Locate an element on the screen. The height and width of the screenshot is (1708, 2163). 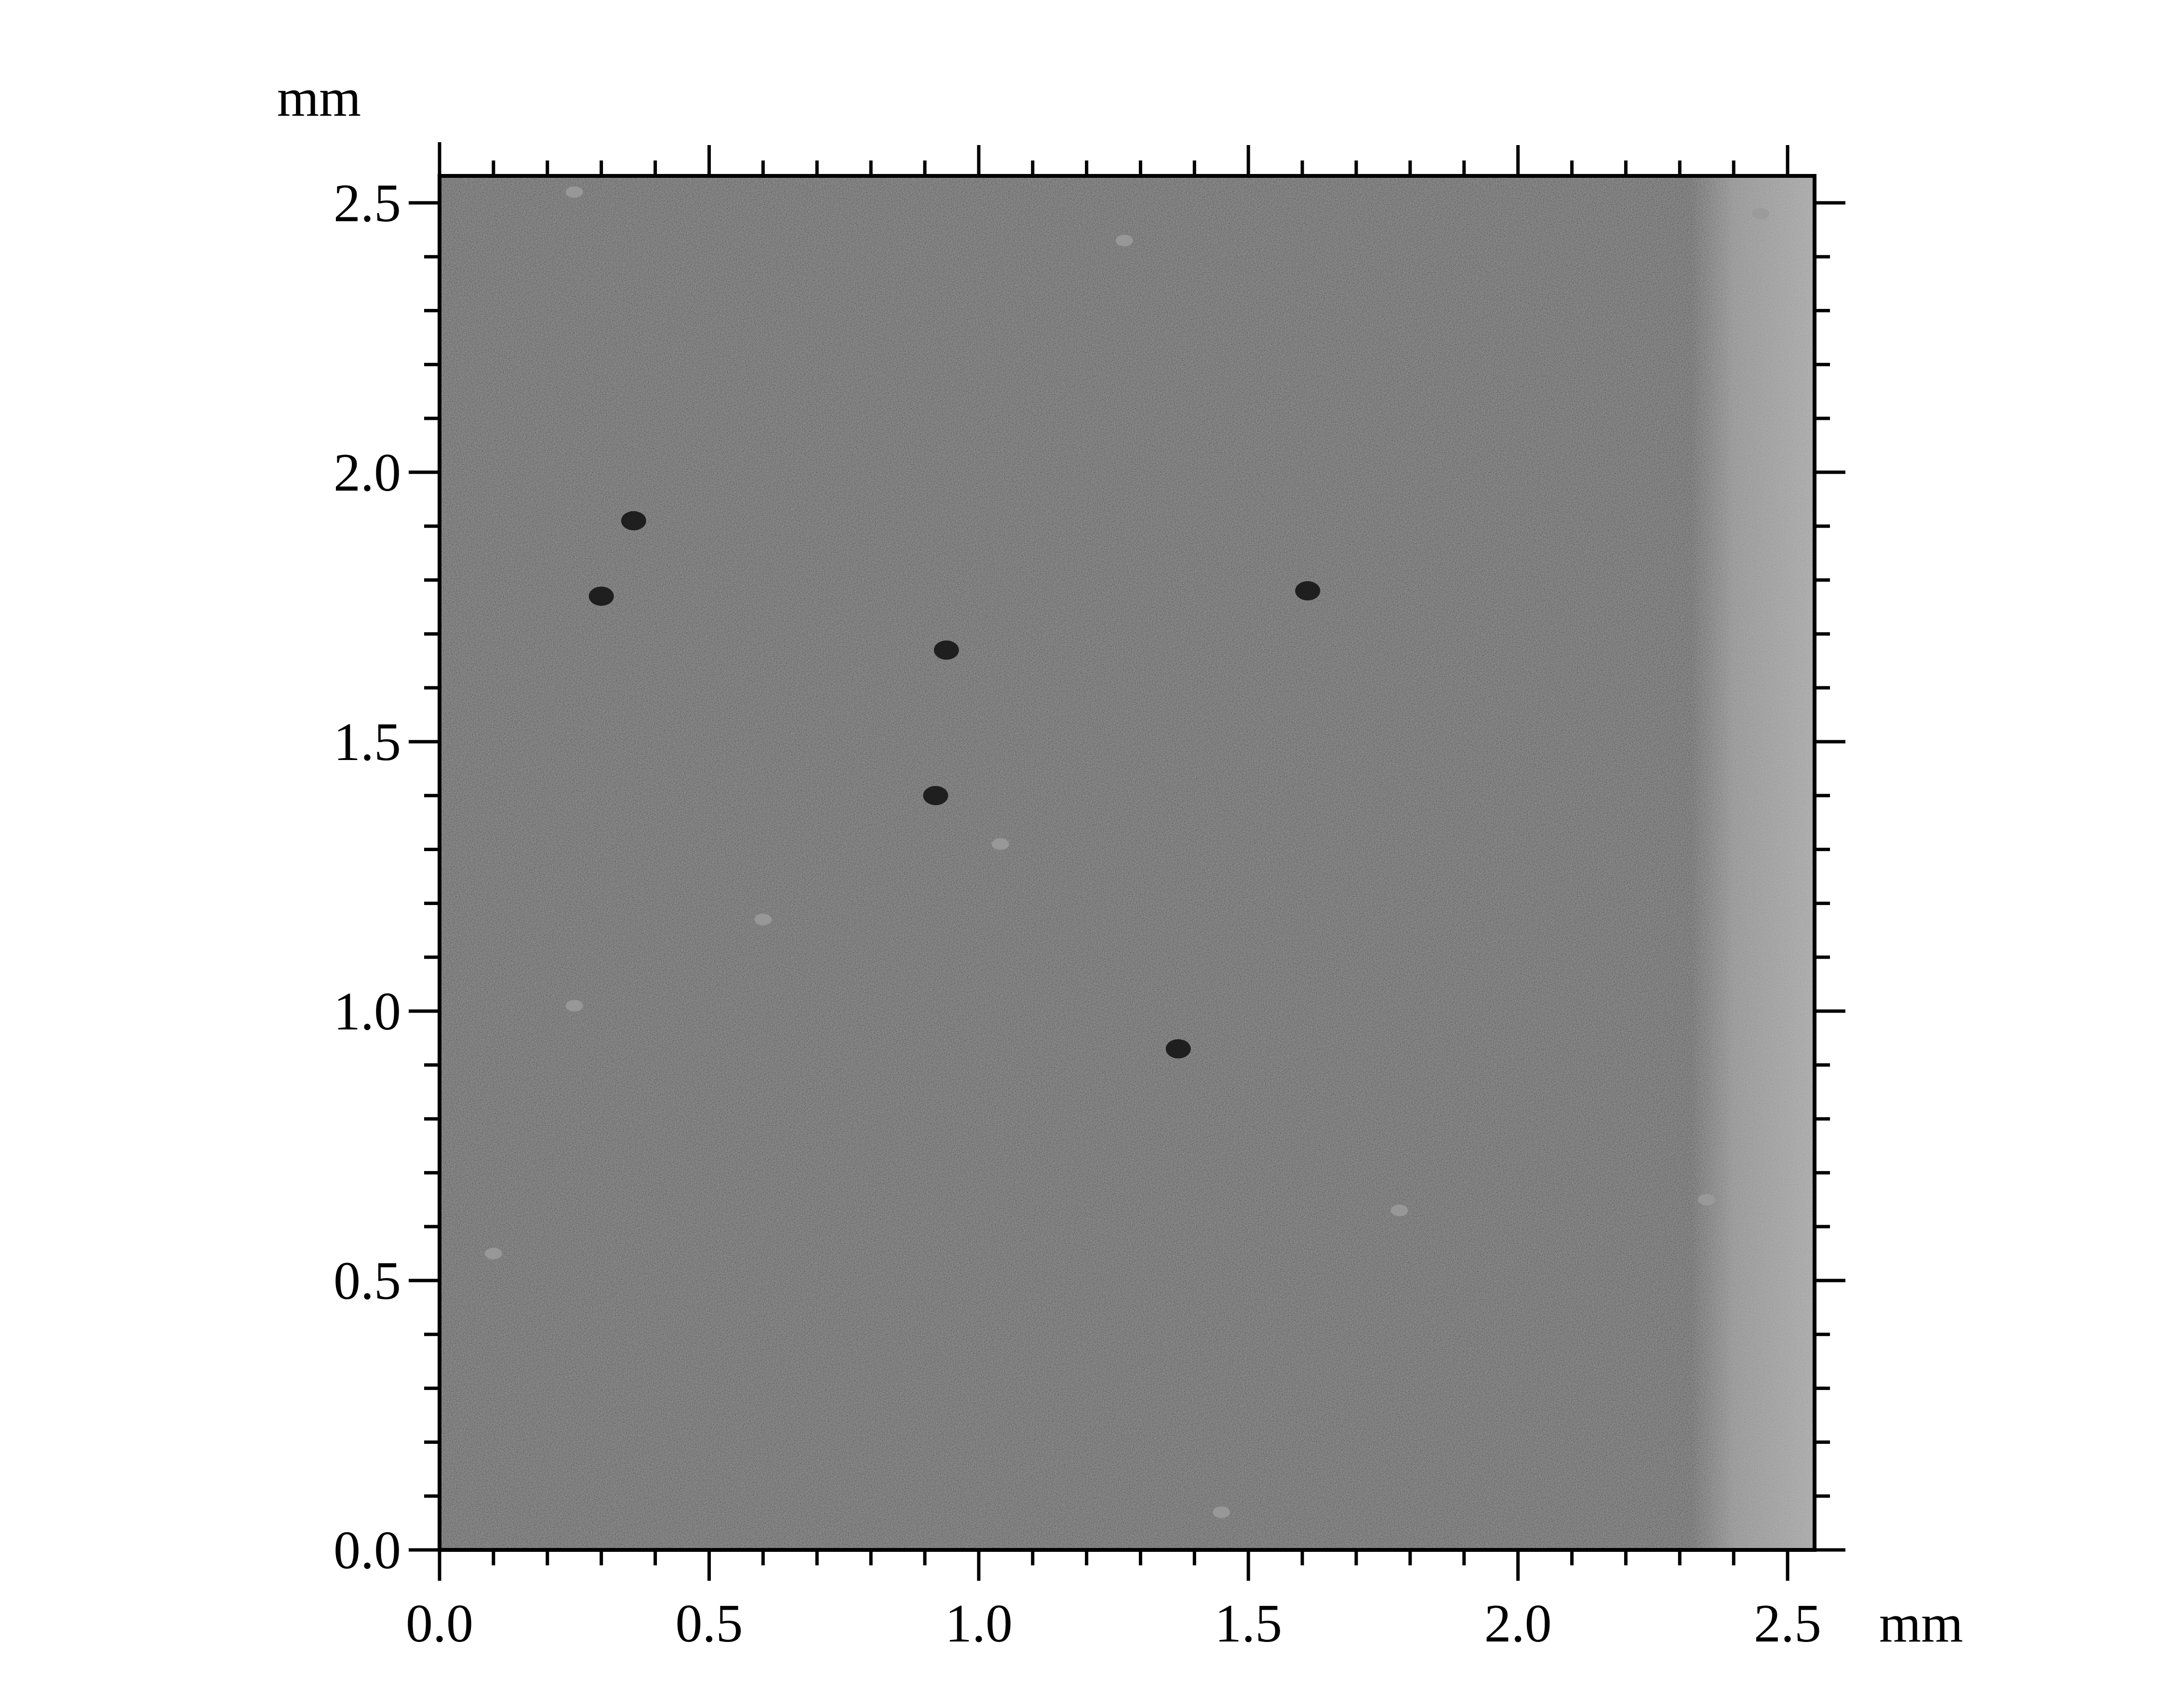
x-tick-label: 2.5 is located at coordinates (1787, 1624).